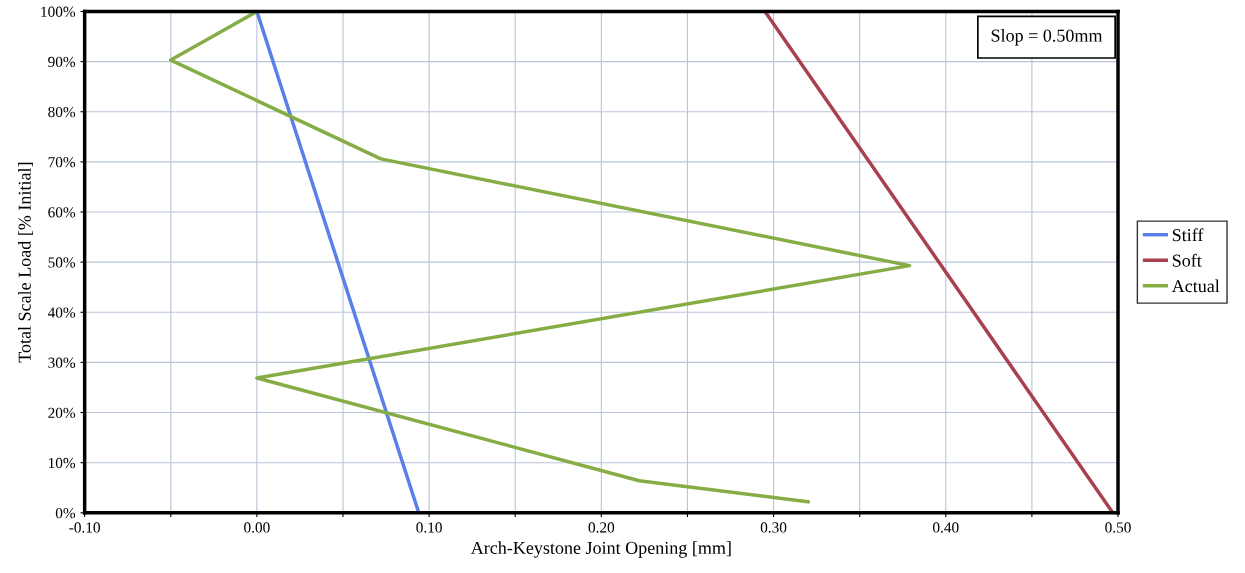  I want to click on y-tick-label: 70%, so click(62, 162).